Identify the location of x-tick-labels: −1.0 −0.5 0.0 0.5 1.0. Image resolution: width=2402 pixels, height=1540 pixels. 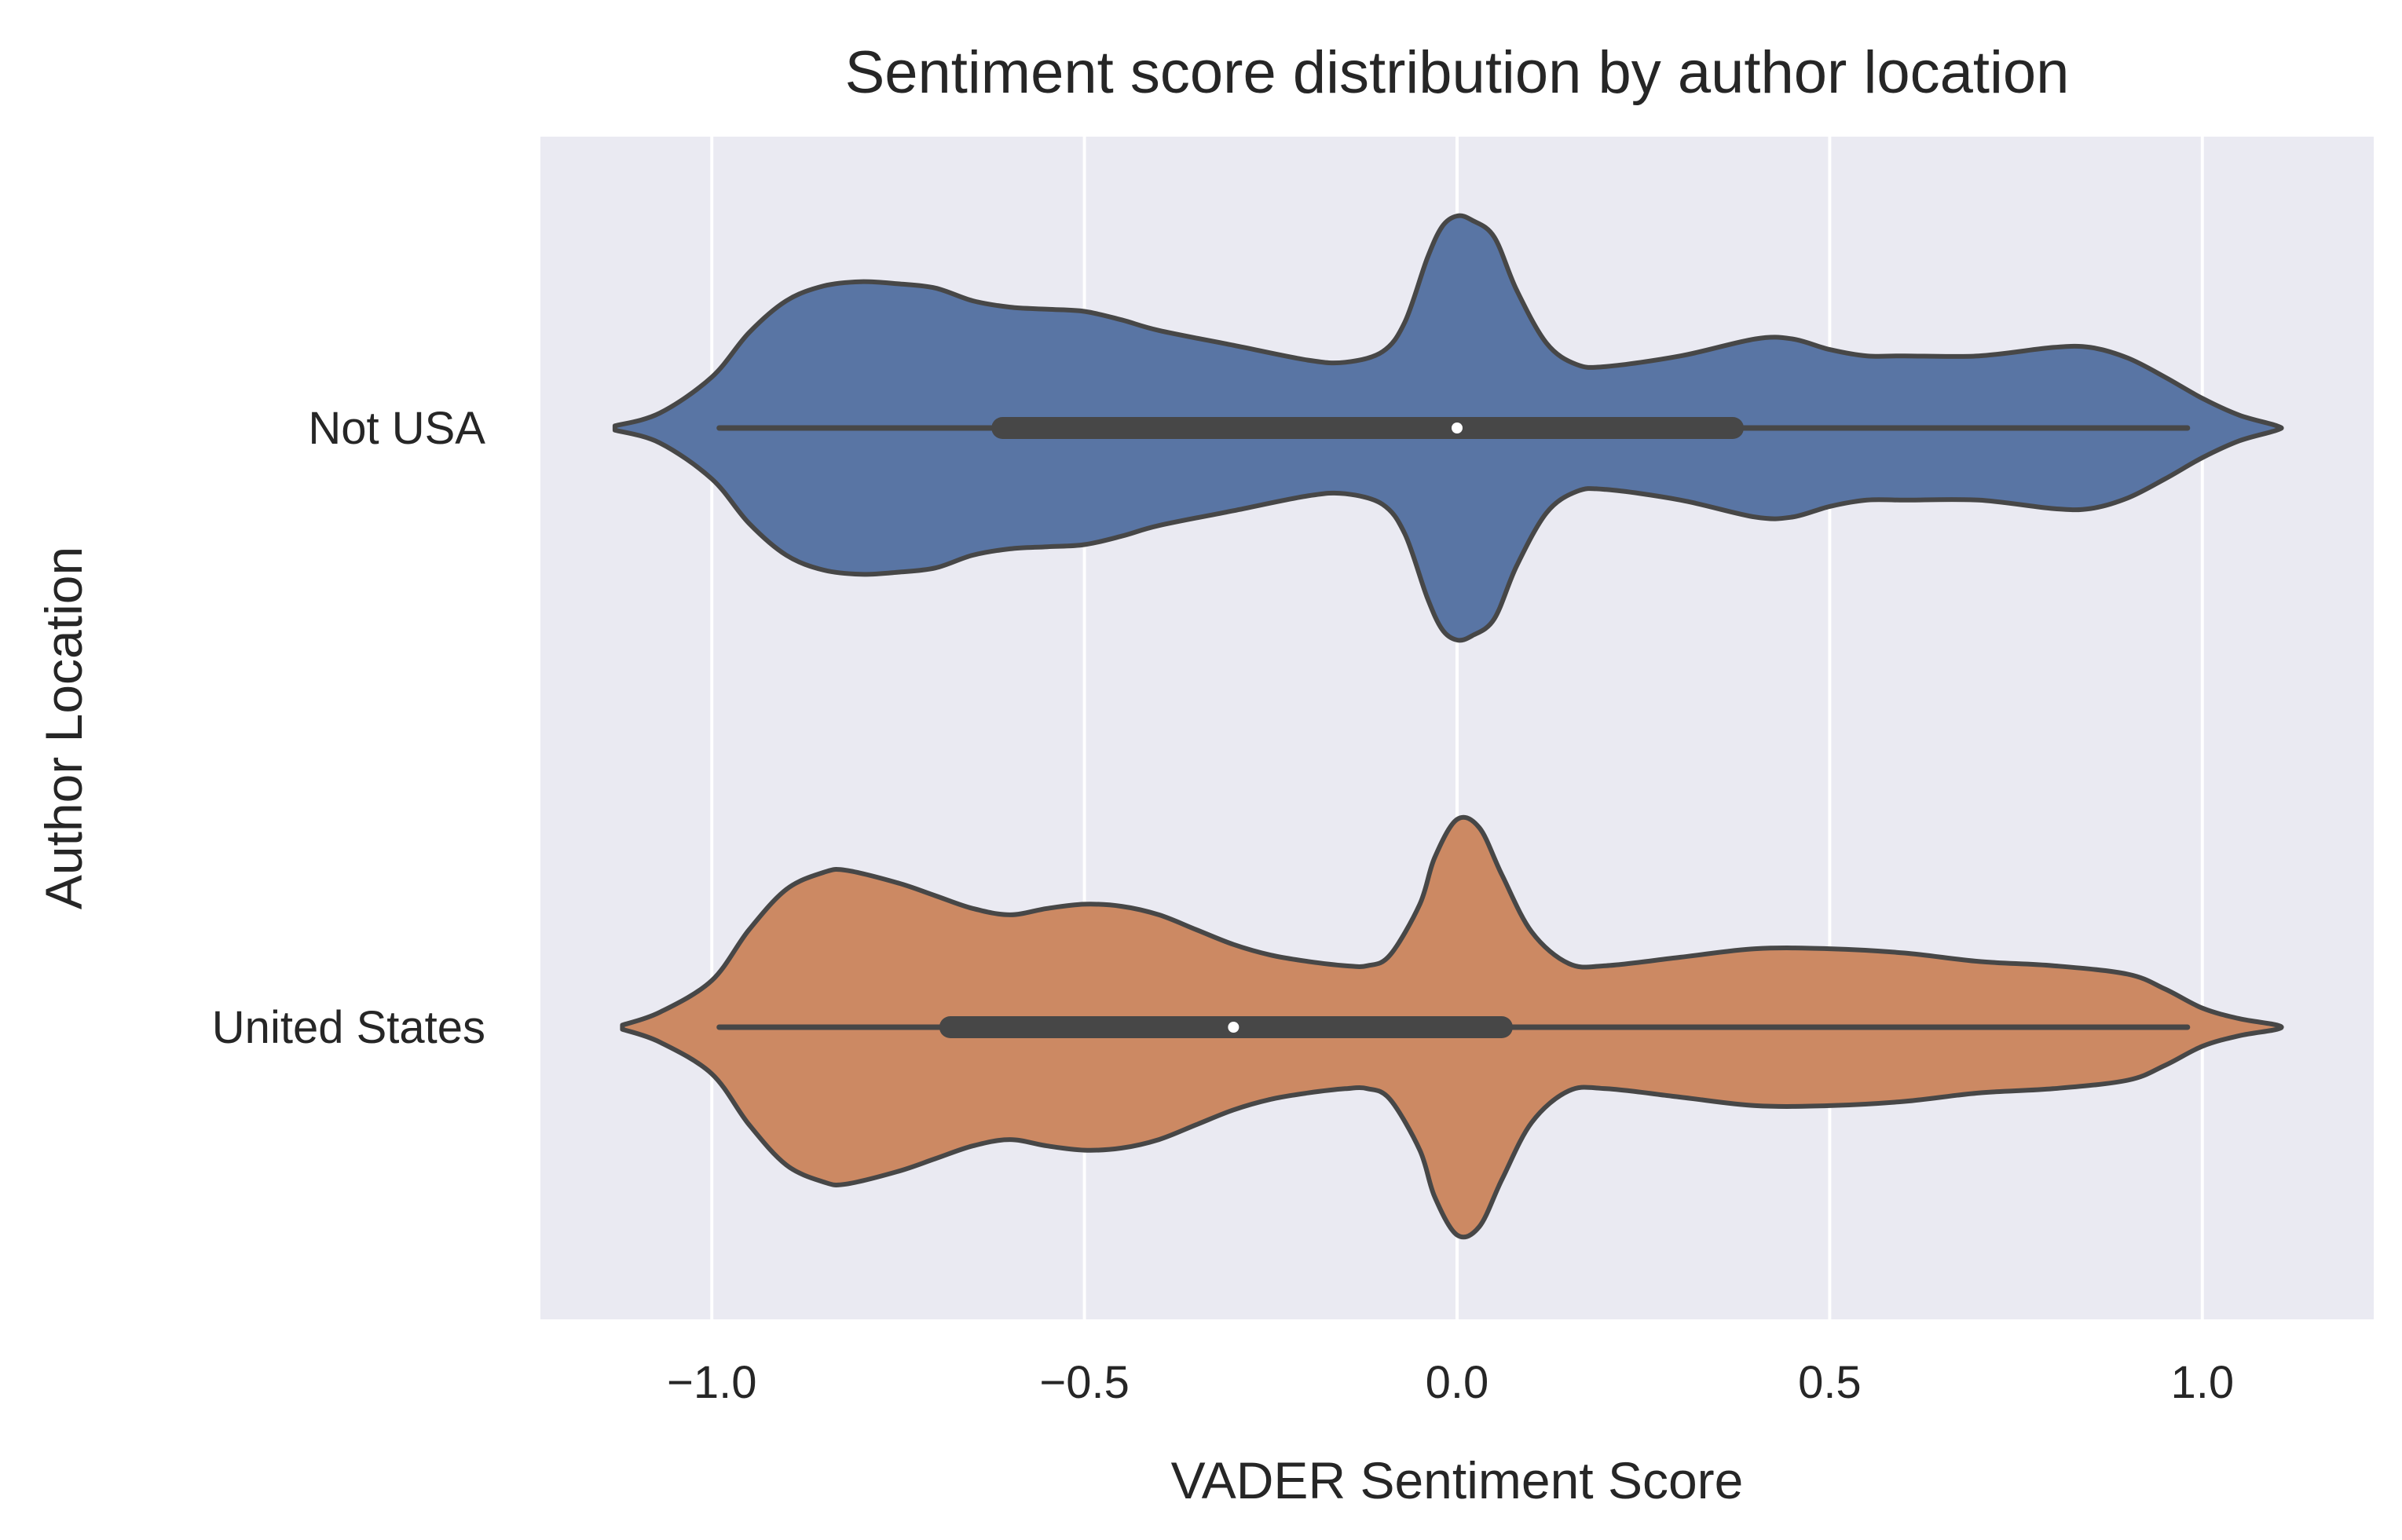
(1450, 1382).